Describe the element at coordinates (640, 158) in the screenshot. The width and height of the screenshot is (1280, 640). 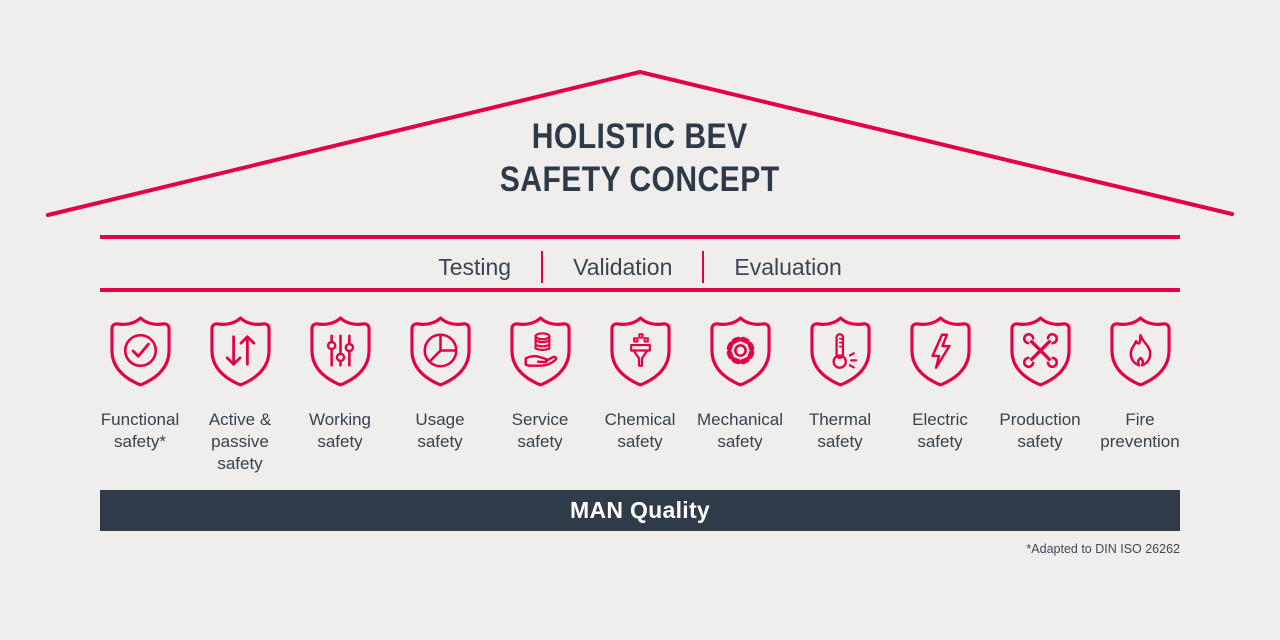
I see `page-title: HOLISTIC BEV SAFETY CONCEPT` at that location.